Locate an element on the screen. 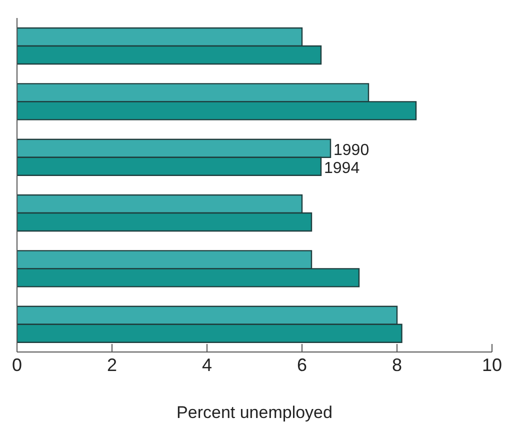 This screenshot has height=432, width=522. x-tick-label: 10 is located at coordinates (492, 364).